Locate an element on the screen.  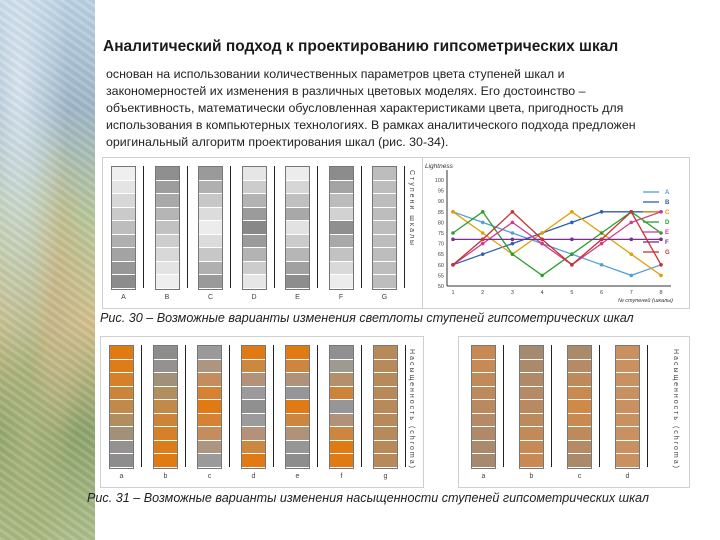
column-letter: A is located at coordinates (123, 297).